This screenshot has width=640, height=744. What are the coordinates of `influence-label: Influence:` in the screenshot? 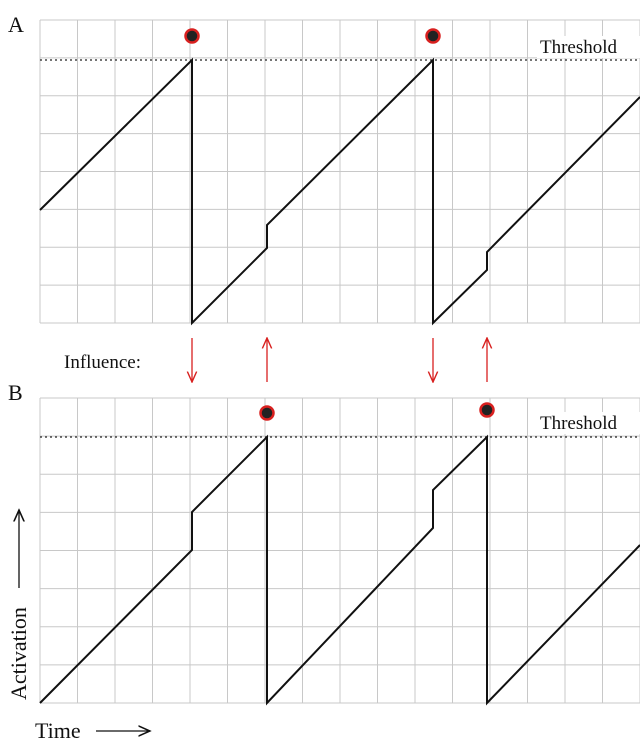 It's located at (102, 362).